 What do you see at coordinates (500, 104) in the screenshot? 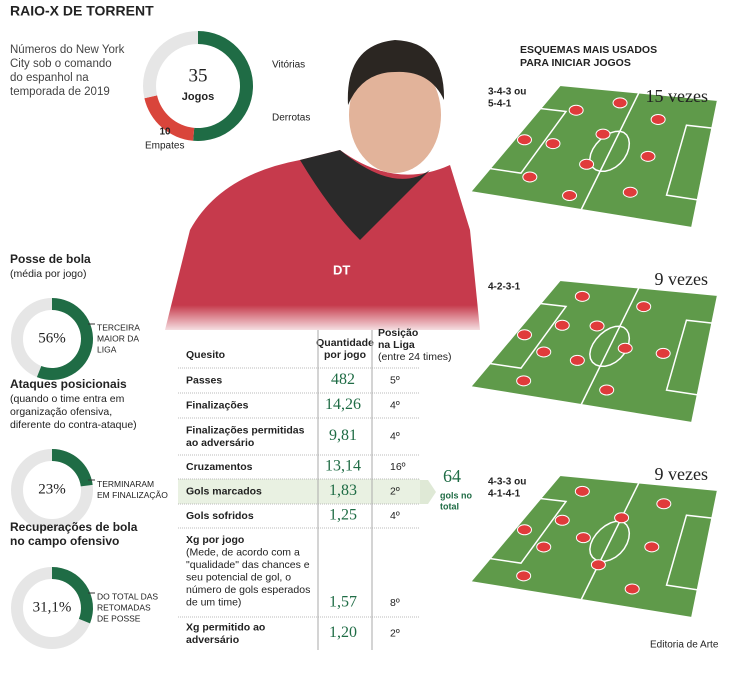
I see `formation-label: 5-4-1` at bounding box center [500, 104].